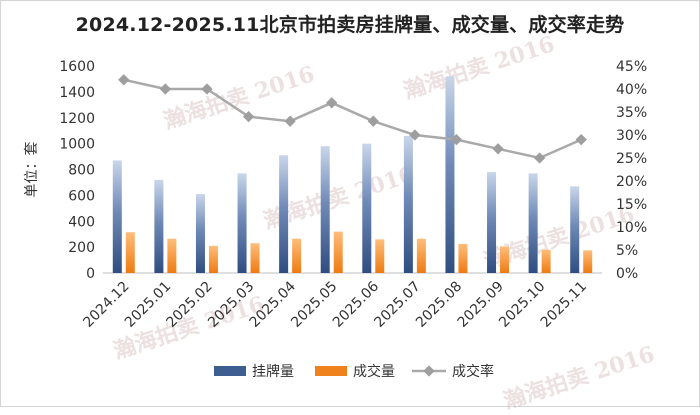 This screenshot has height=415, width=700. What do you see at coordinates (429, 371) in the screenshot?
I see `legend-marker-rate` at bounding box center [429, 371].